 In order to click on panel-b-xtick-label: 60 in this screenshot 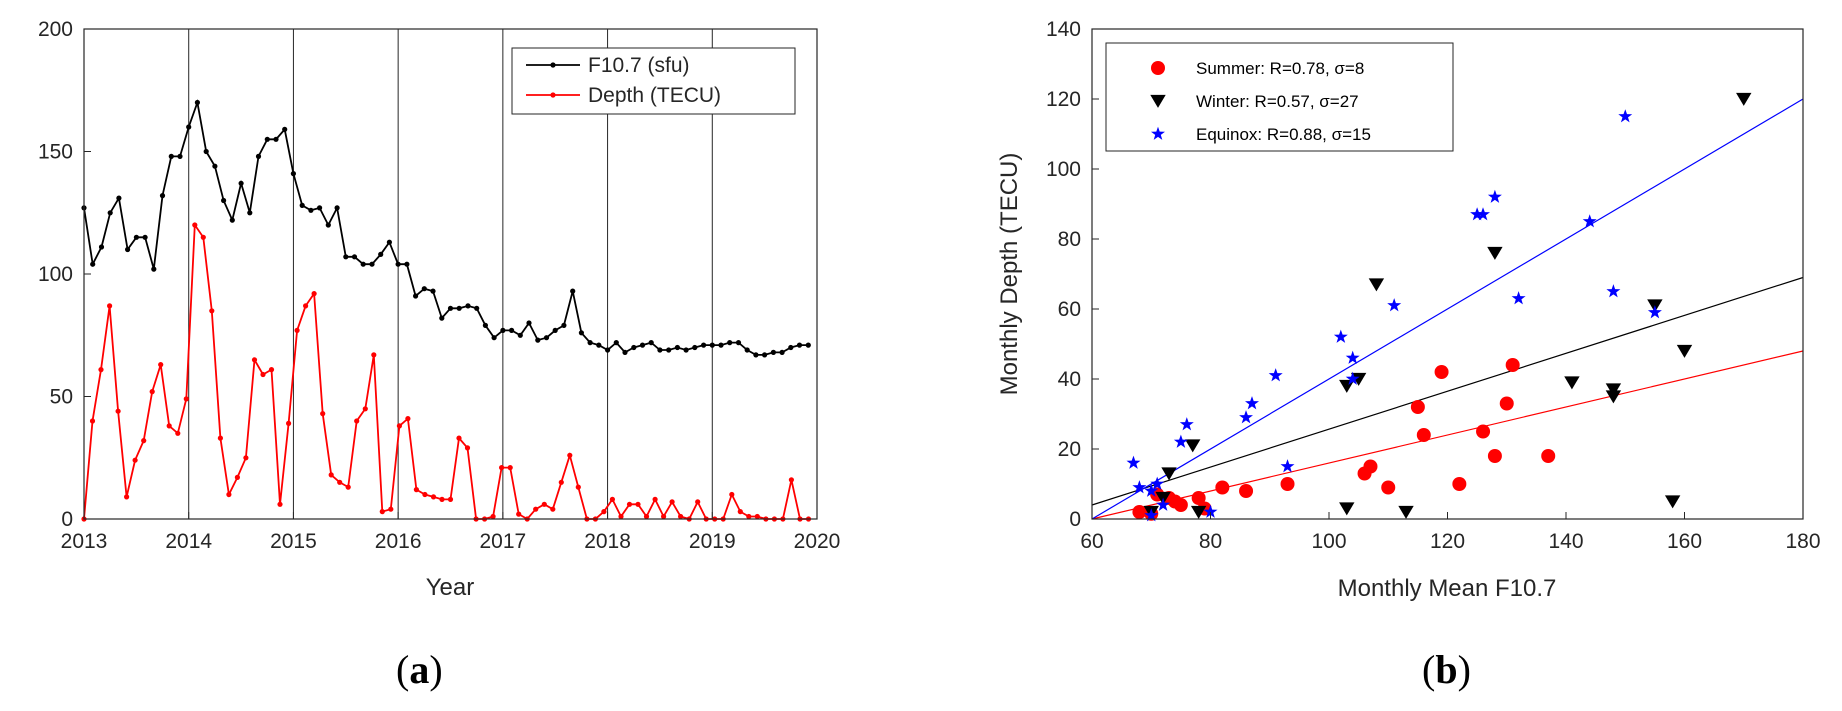, I will do `click(1091, 541)`.